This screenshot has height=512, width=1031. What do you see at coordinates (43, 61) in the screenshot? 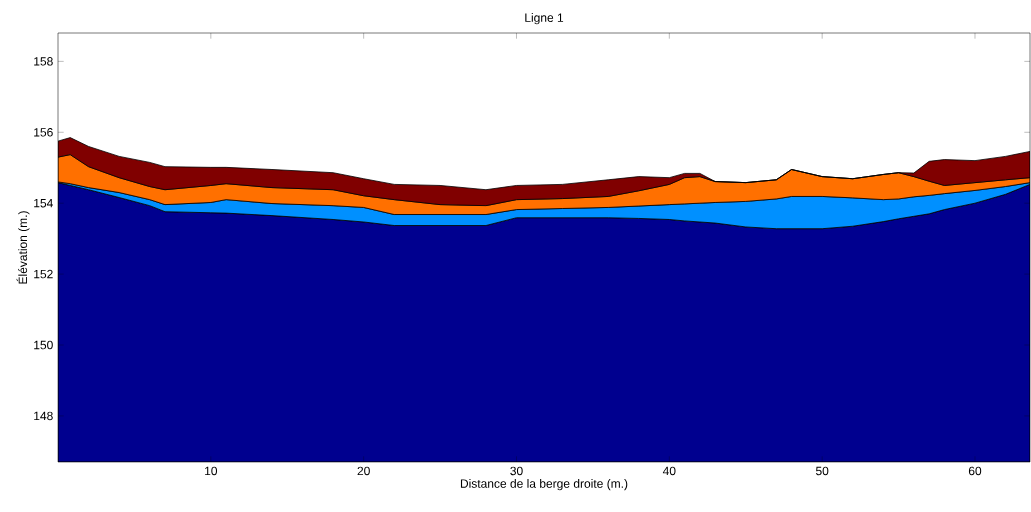
I see `y-tick-label: 158` at bounding box center [43, 61].